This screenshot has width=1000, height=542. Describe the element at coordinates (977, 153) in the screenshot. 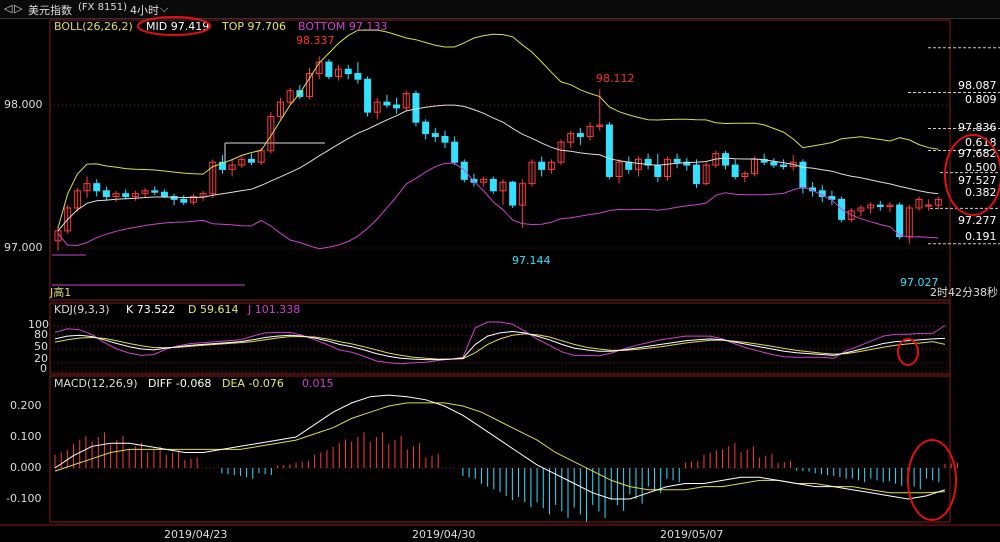

I see `fib-price-2: 97.682` at that location.